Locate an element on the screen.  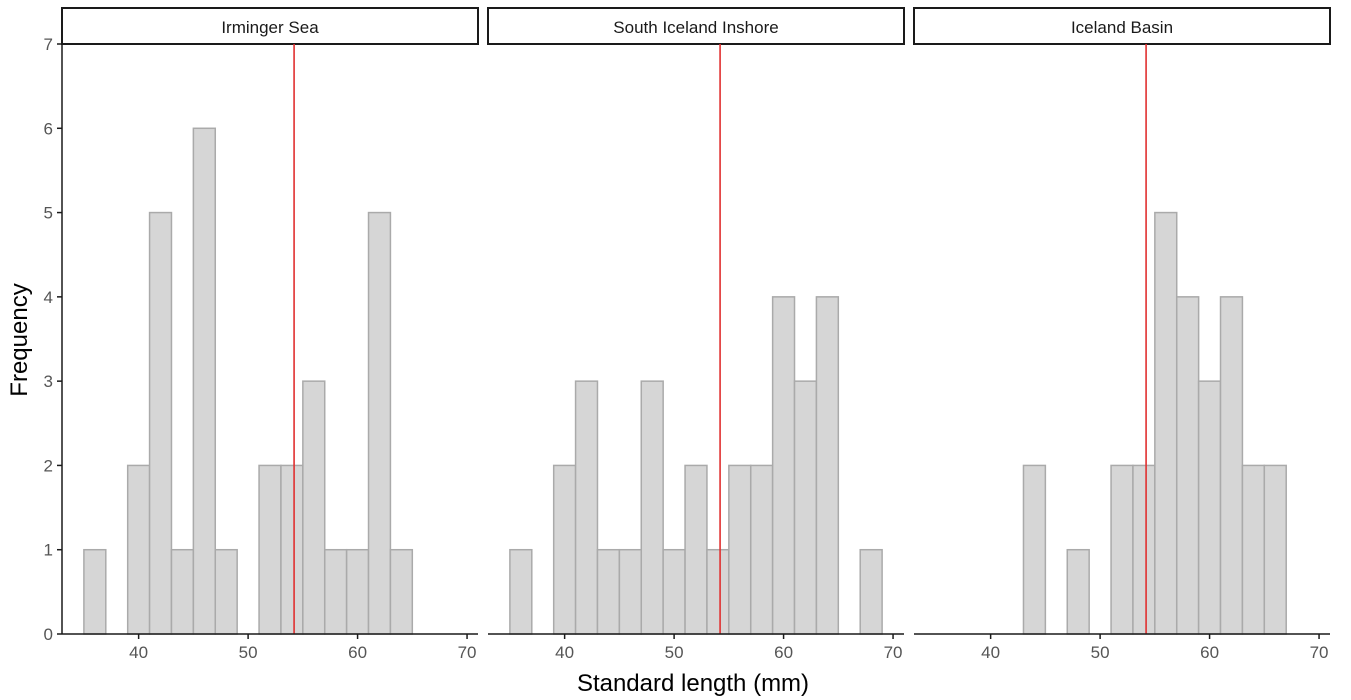
y-tick-label: 3 is located at coordinates (48, 381).